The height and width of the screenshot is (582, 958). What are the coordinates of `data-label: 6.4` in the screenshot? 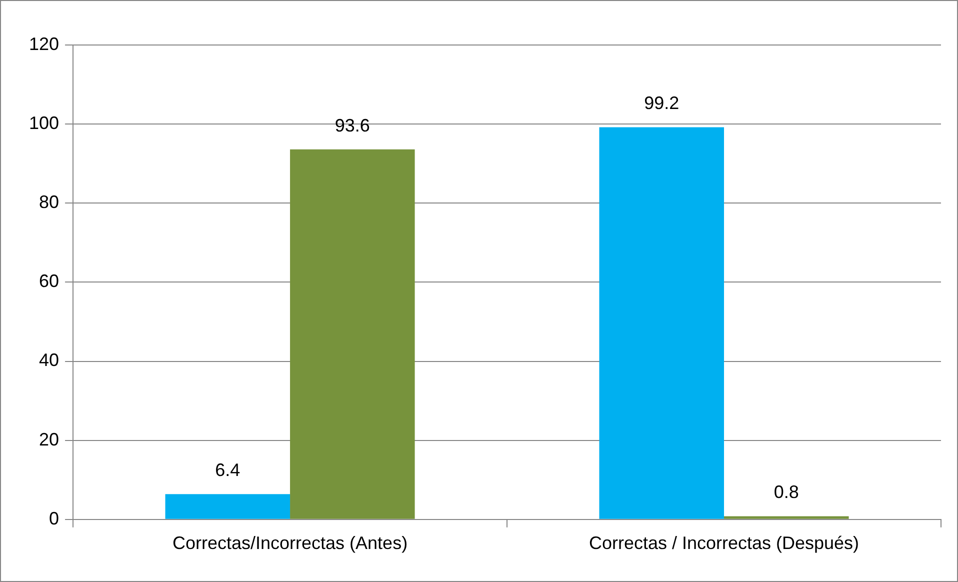 It's located at (227, 470).